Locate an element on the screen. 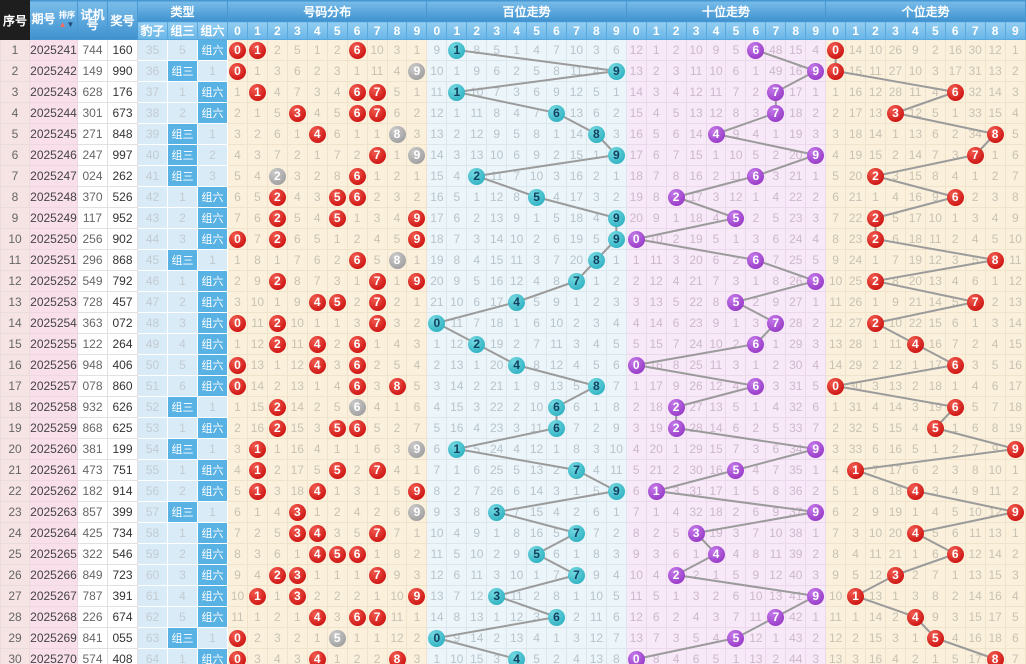 The height and width of the screenshot is (664, 1026). unit-cell: 30 is located at coordinates (975, 50).